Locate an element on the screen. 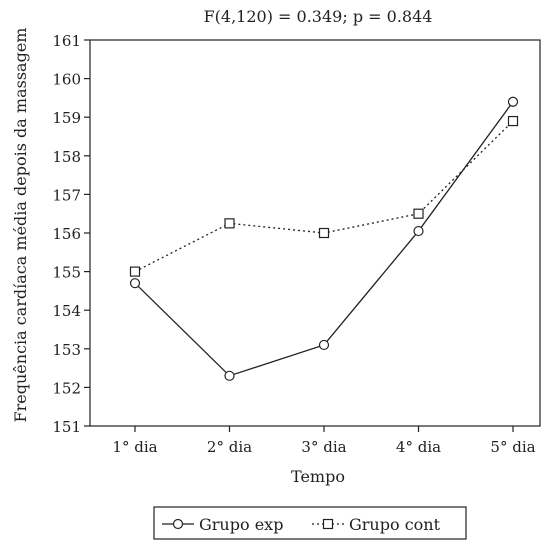  x-axis-label: Tempo is located at coordinates (318, 476).